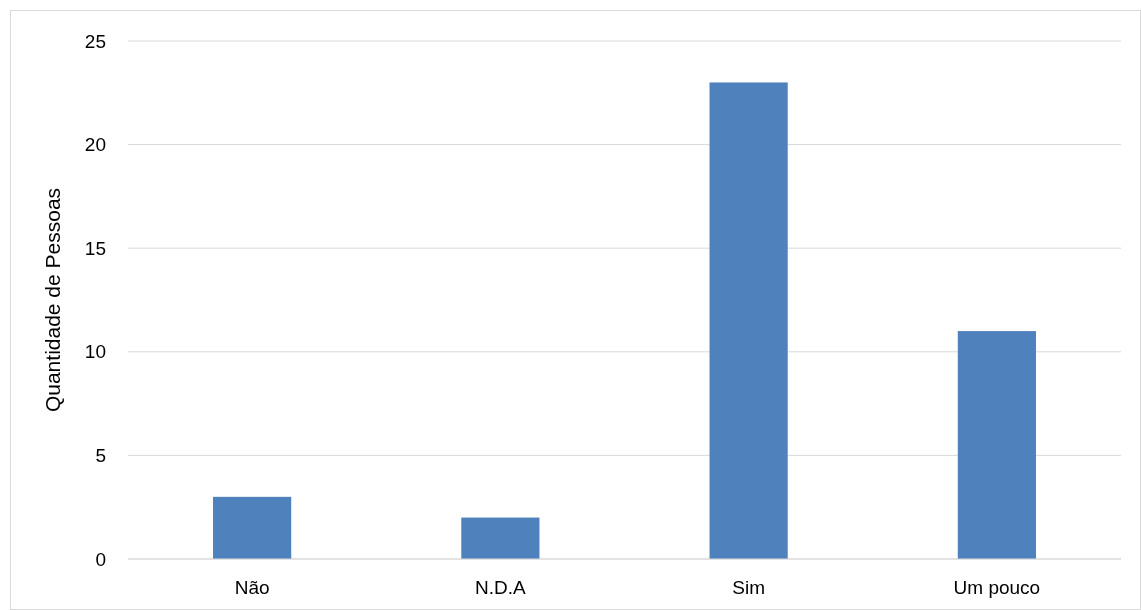  Describe the element at coordinates (100, 456) in the screenshot. I see `y-tick-label: 5` at that location.